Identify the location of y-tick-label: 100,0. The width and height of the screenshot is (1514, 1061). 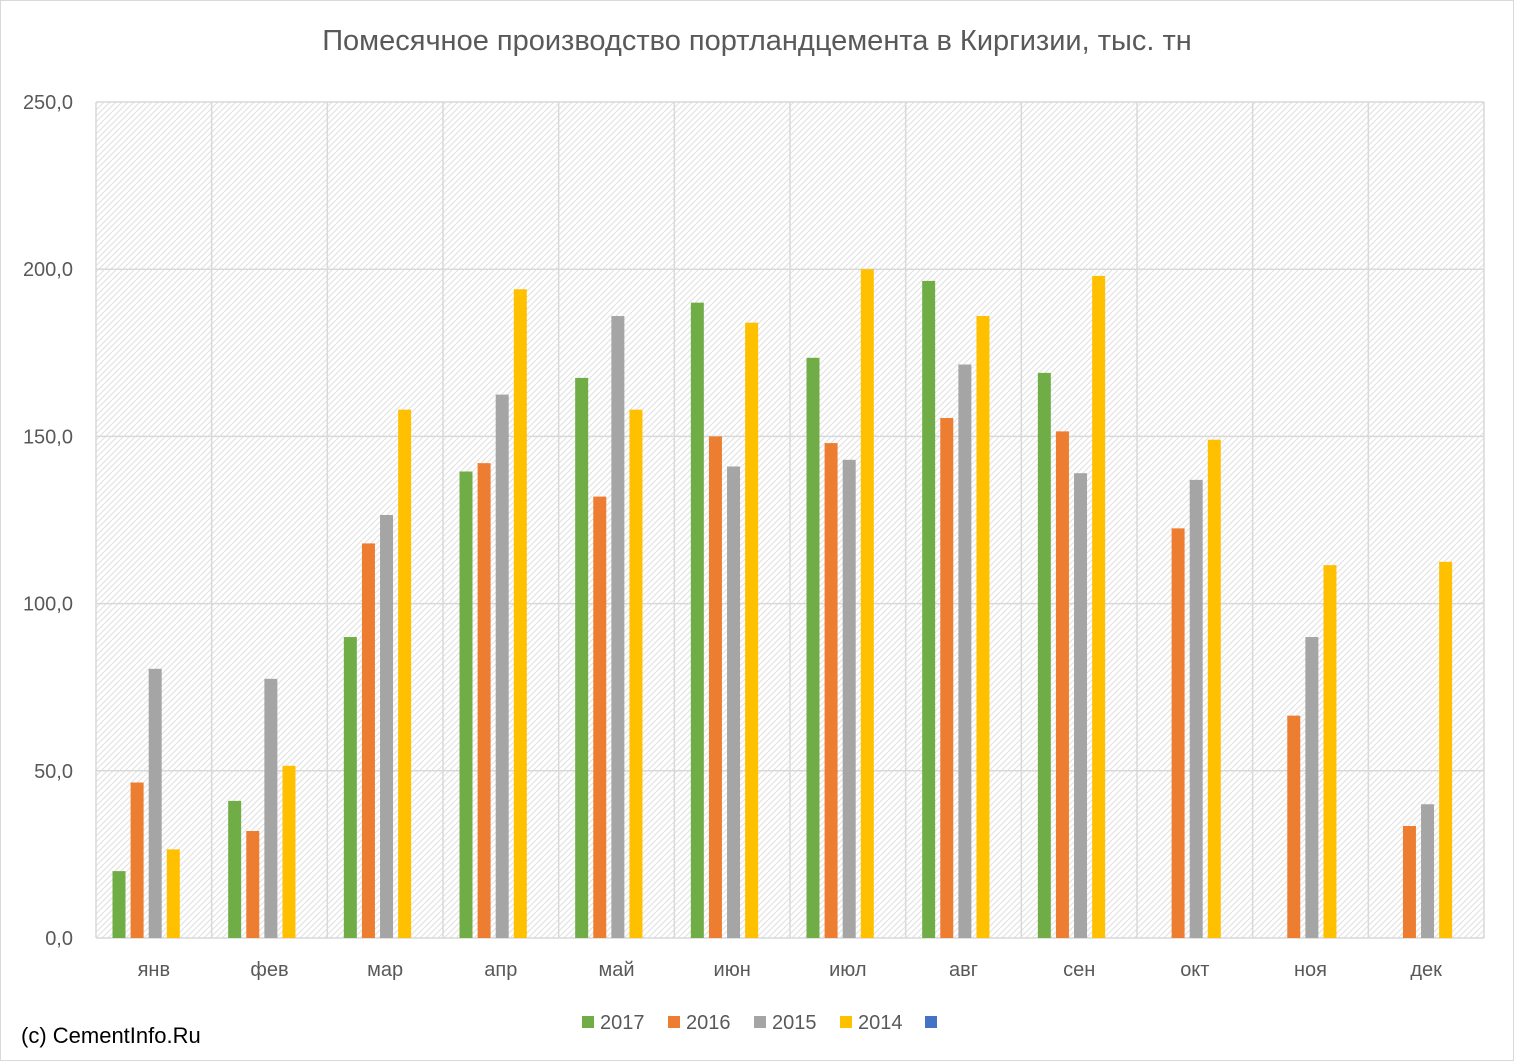
(48, 605).